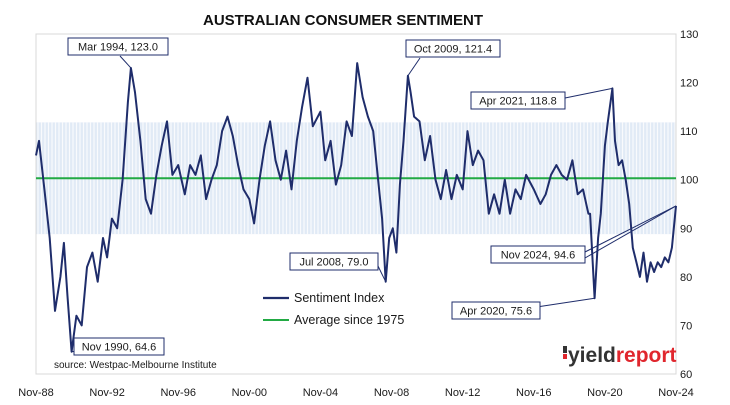  I want to click on annotation: Jul 2008, 79.0, so click(338, 267).